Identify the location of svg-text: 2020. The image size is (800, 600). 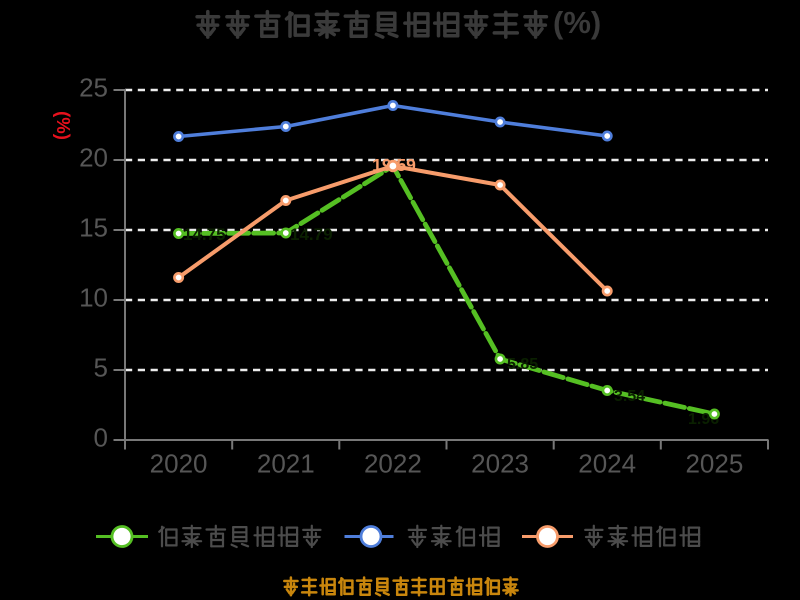
(179, 464).